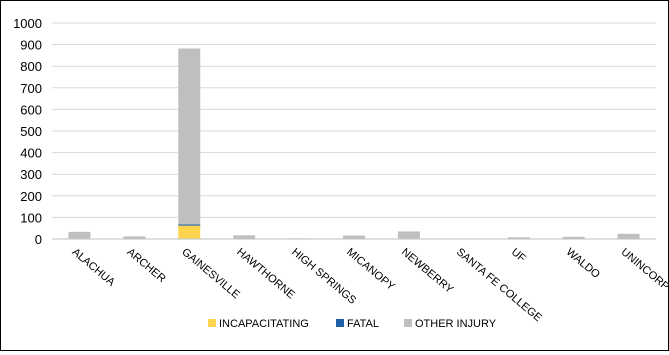  I want to click on y-tick-label: 100, so click(31, 217).